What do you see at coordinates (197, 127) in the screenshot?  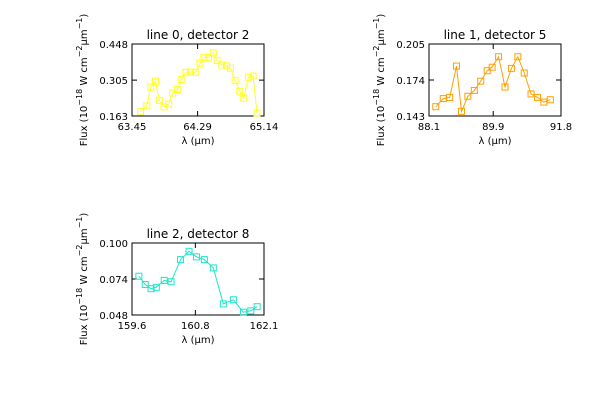 I see `x-tick-label: 64.29` at bounding box center [197, 127].